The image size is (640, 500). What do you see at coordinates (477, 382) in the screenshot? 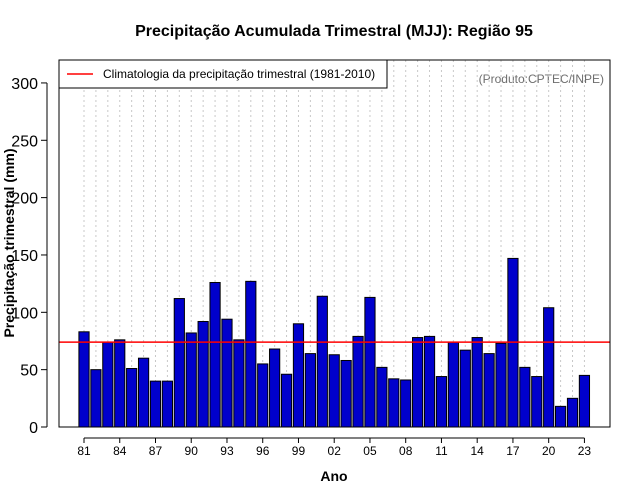
I see `bar-2014` at bounding box center [477, 382].